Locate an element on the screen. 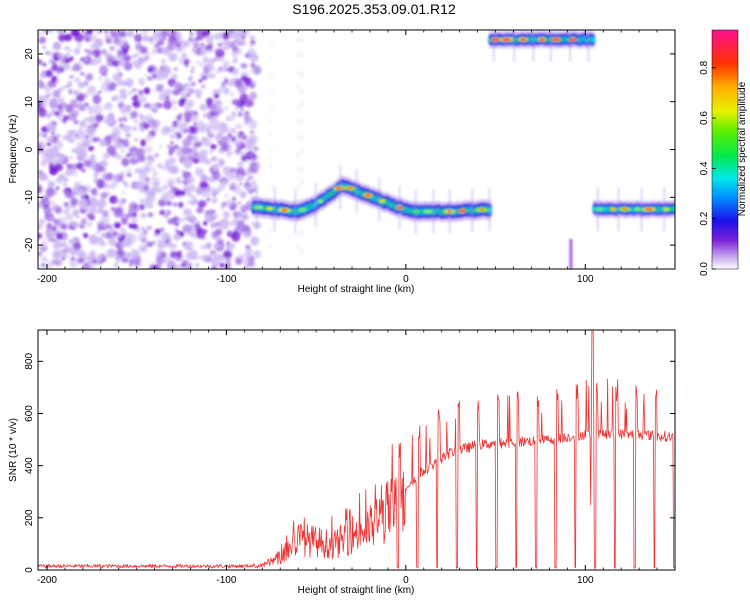 This screenshot has height=600, width=750. colorbar-tick-label: 0.6 is located at coordinates (704, 118).